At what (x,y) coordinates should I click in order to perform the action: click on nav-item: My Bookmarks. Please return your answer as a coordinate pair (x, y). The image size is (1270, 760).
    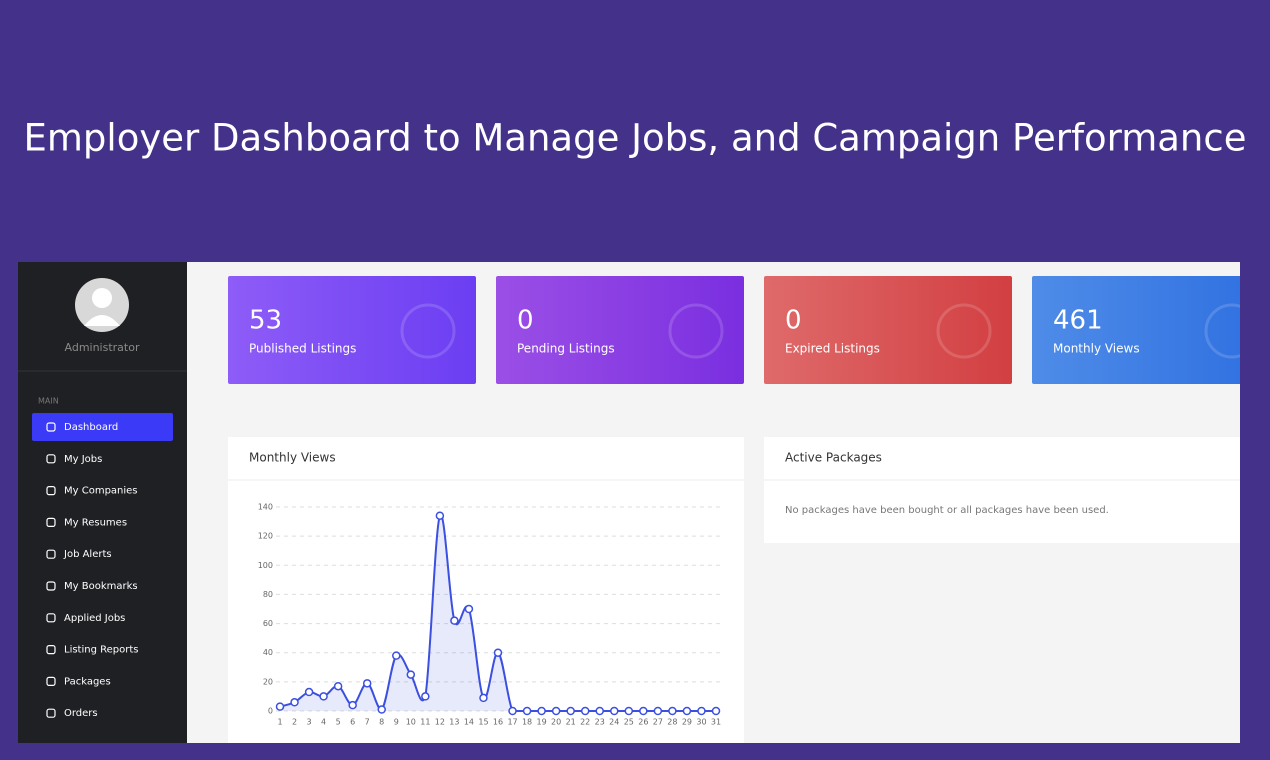
    Looking at the image, I should click on (101, 586).